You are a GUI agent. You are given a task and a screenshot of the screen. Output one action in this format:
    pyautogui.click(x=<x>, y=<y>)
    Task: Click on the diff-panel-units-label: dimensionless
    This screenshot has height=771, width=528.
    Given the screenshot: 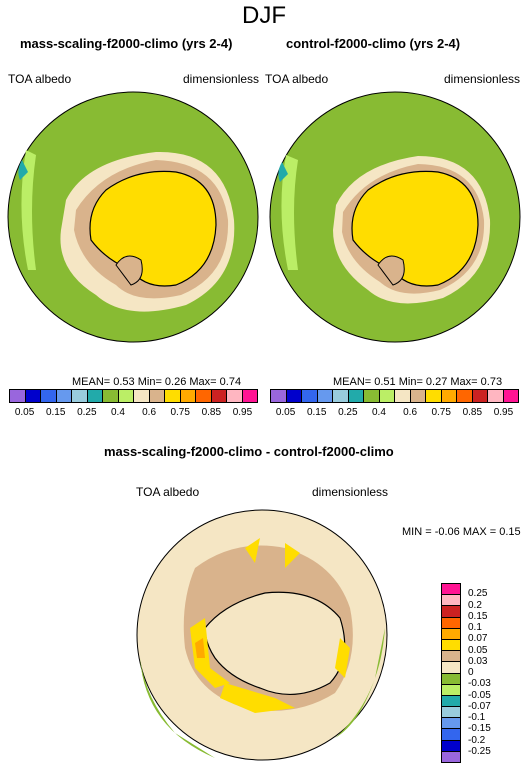 What is the action you would take?
    pyautogui.click(x=350, y=492)
    